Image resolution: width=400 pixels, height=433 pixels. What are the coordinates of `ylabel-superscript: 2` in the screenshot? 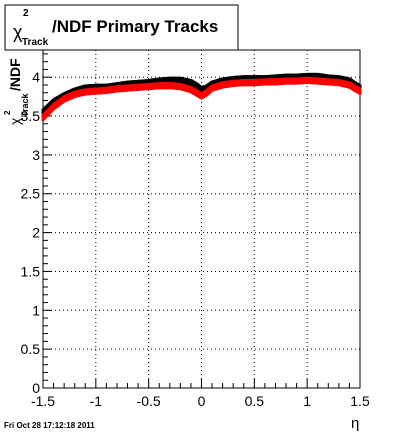 It's located at (7, 112).